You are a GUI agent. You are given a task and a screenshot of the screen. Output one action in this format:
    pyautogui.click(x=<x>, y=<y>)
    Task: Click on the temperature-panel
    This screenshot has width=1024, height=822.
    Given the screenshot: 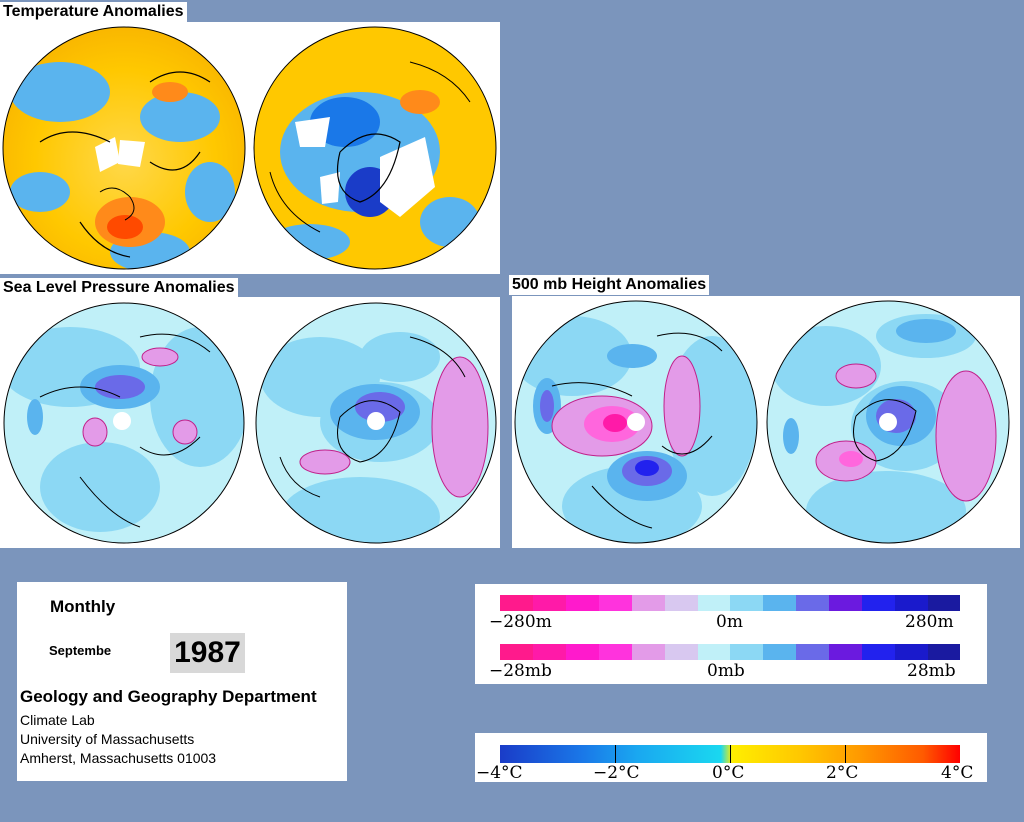 What is the action you would take?
    pyautogui.click(x=250, y=148)
    